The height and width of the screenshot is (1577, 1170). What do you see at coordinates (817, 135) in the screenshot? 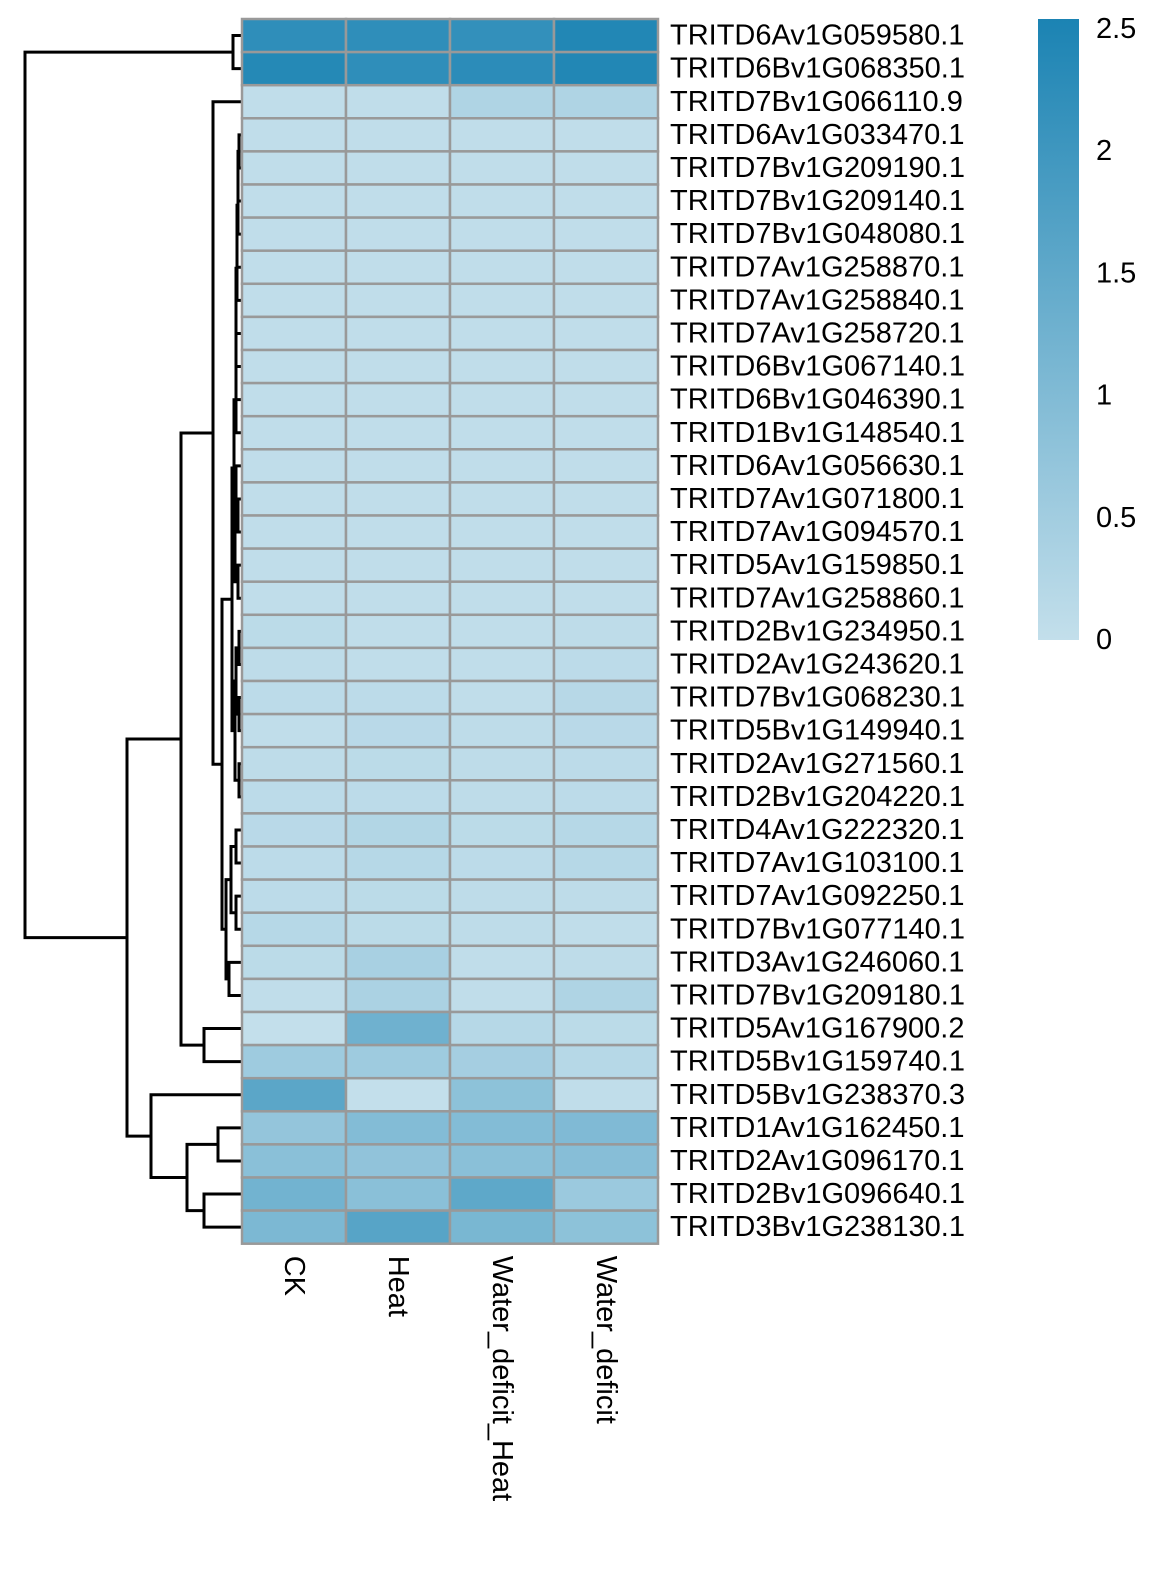
I see `row-label: TRITD6Av1G033470.1` at bounding box center [817, 135].